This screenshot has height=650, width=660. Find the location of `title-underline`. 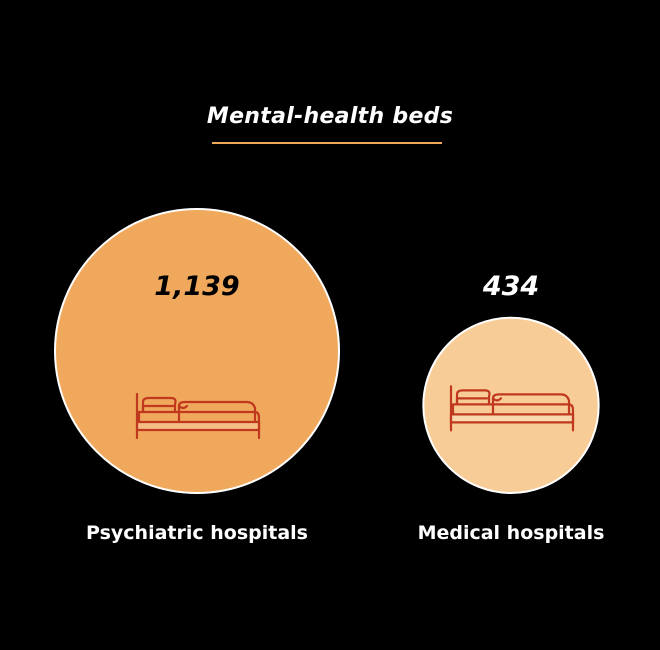

title-underline is located at coordinates (327, 143).